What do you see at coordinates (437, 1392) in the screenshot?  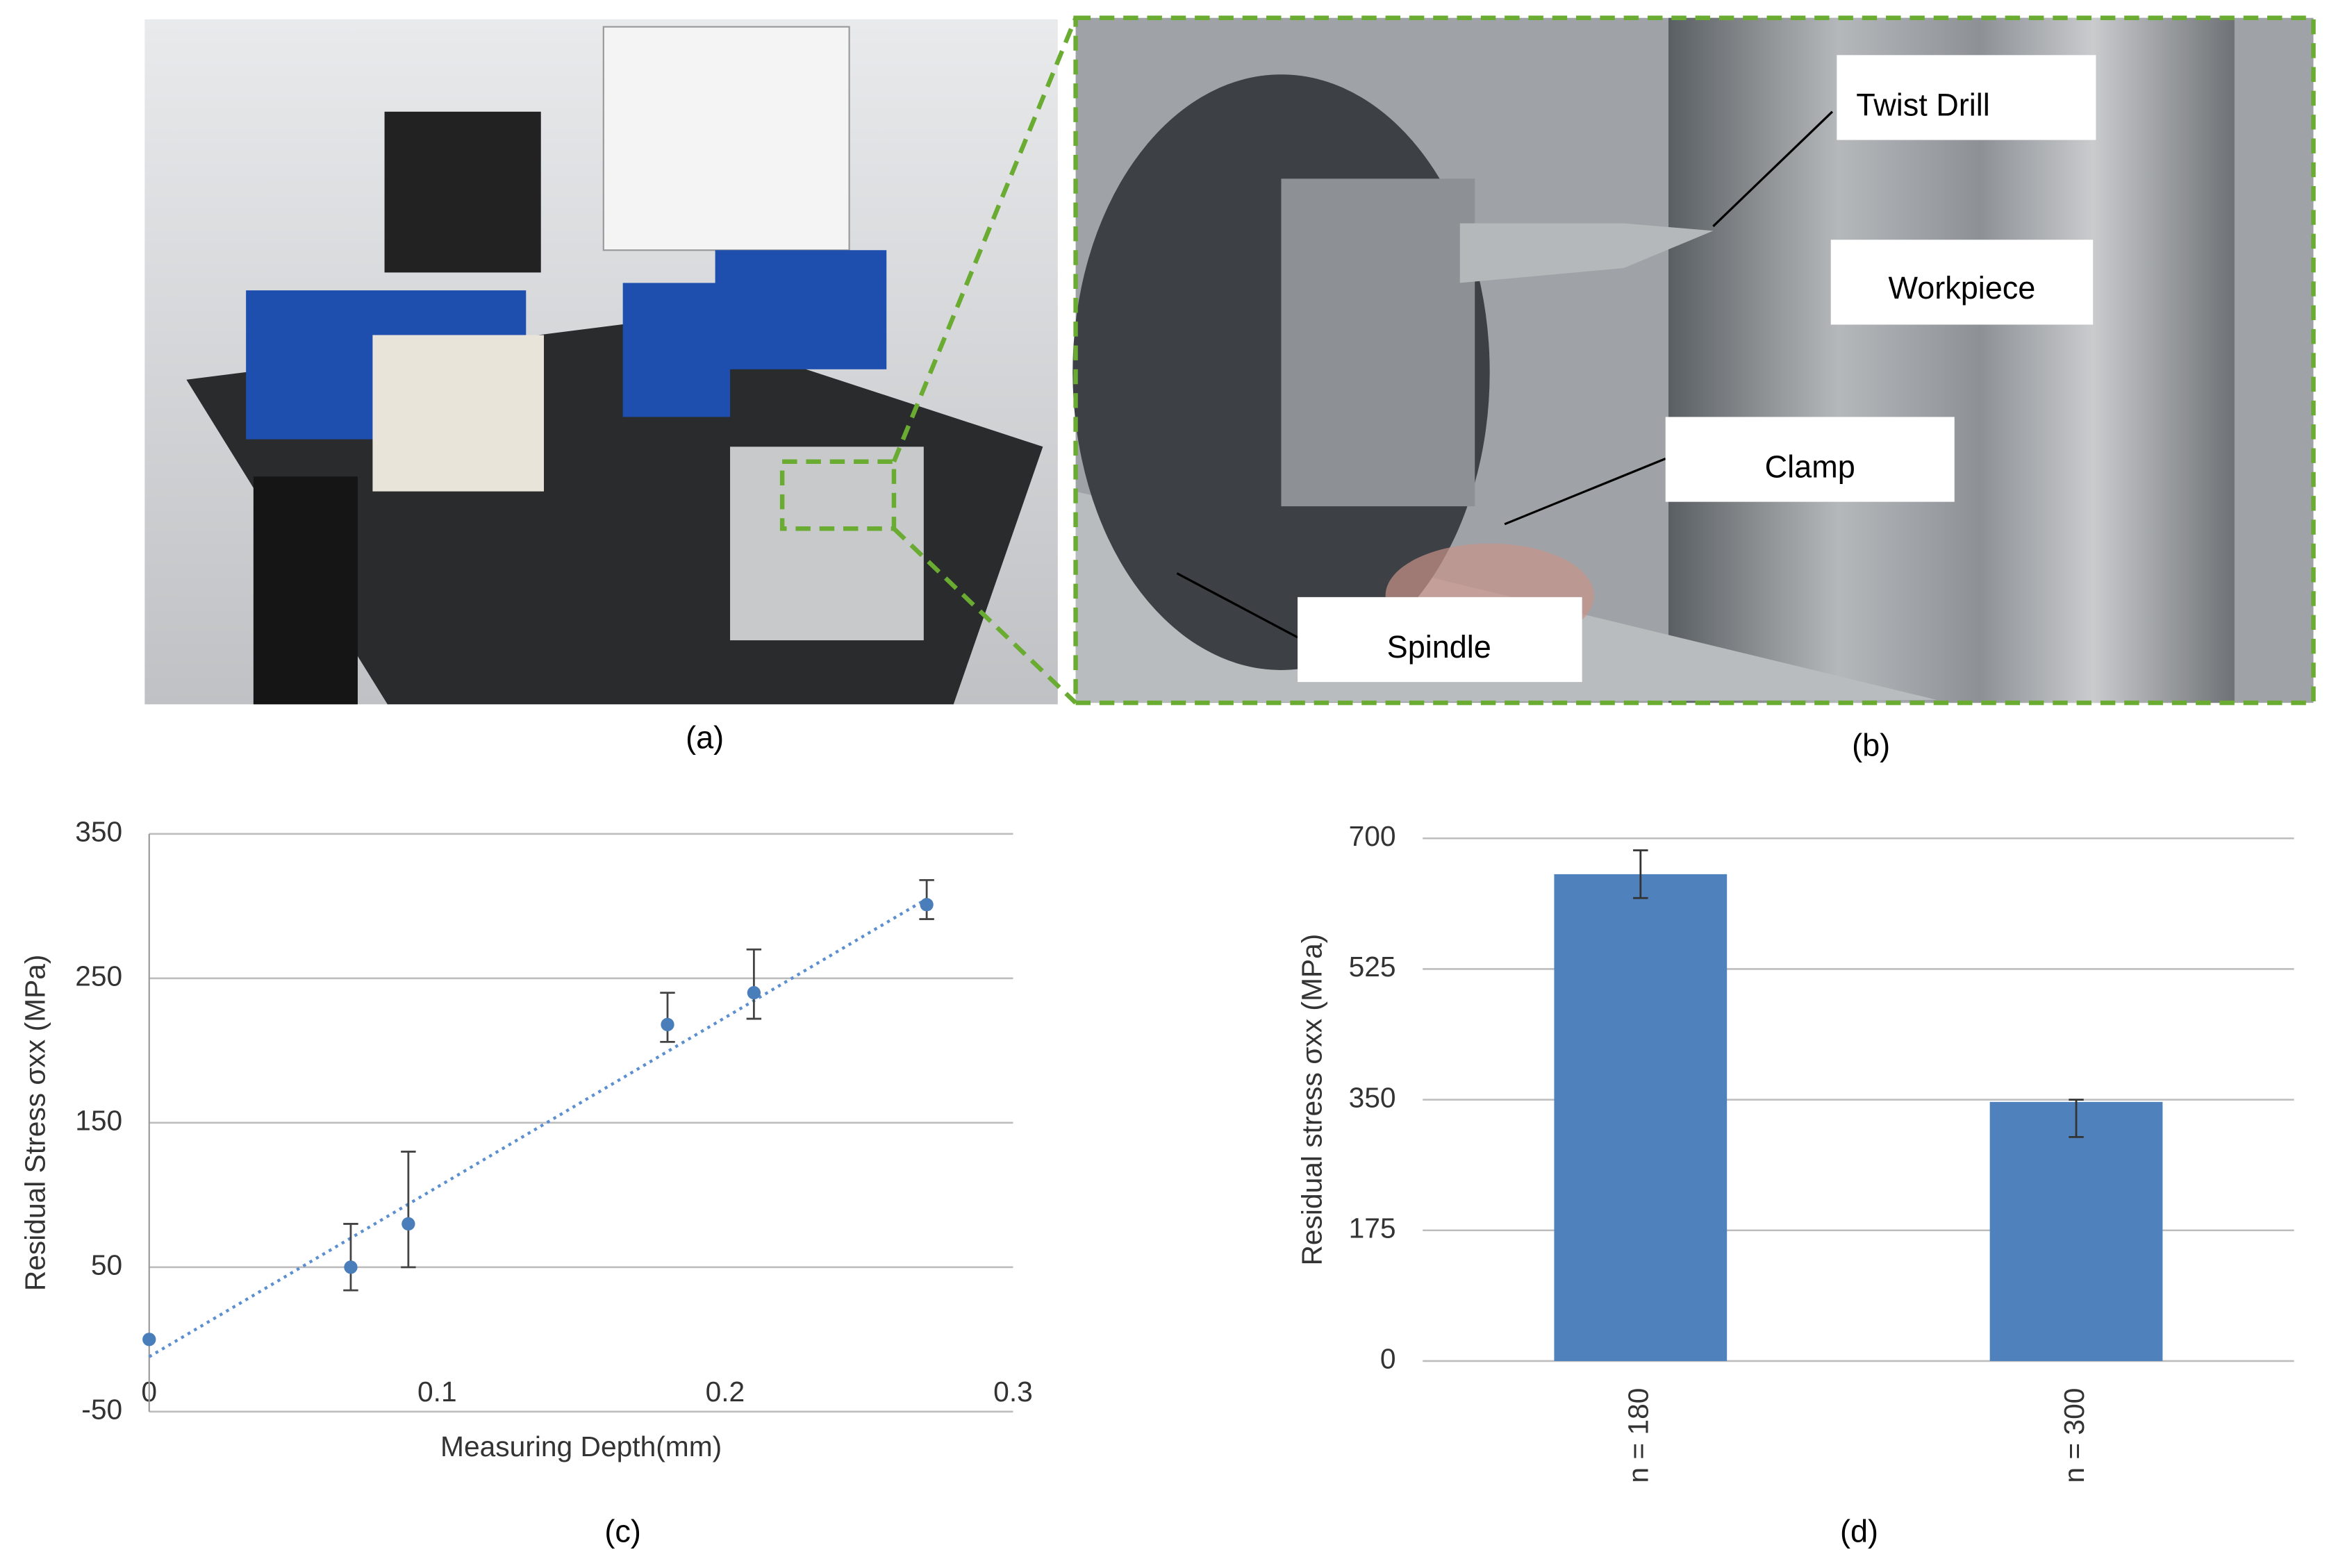 I see `x-tick-label: 0.1` at bounding box center [437, 1392].